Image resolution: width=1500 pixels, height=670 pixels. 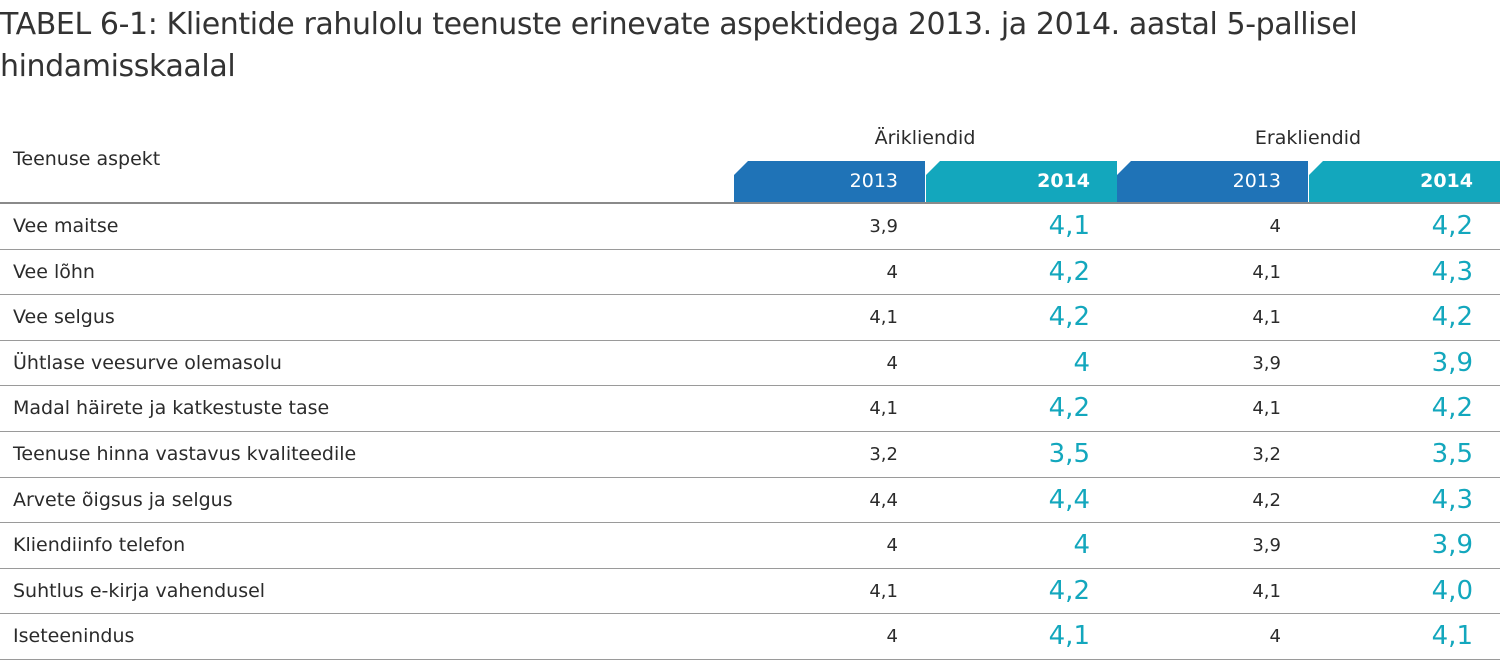 What do you see at coordinates (64, 317) in the screenshot?
I see `aspect-label: Vee selgus` at bounding box center [64, 317].